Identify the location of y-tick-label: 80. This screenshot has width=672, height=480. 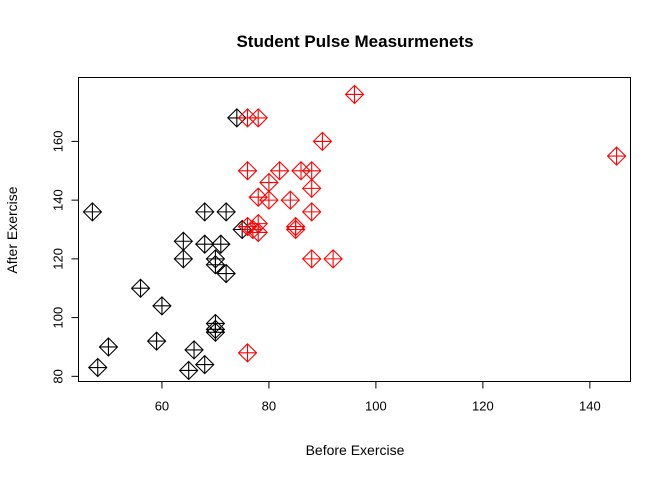
(58, 376).